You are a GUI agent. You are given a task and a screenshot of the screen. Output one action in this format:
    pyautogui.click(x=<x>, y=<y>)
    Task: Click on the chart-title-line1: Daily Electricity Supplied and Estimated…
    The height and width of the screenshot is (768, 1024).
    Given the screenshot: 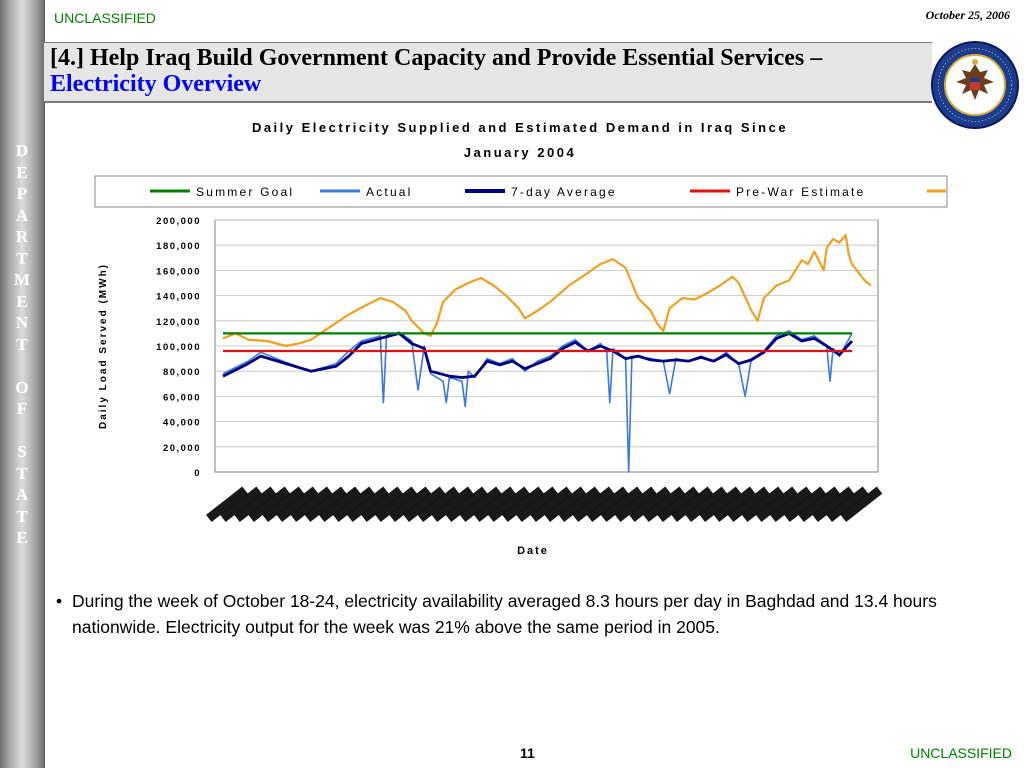 What is the action you would take?
    pyautogui.click(x=520, y=127)
    